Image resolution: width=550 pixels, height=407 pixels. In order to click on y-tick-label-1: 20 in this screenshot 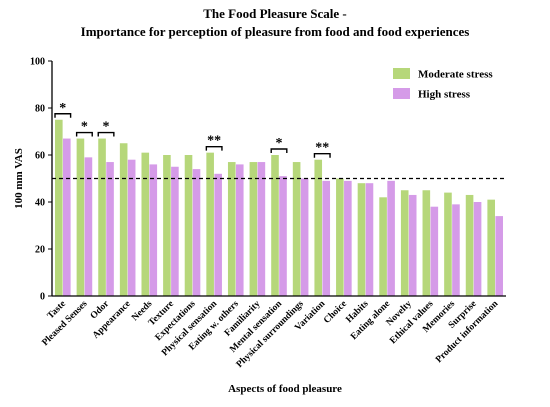, I will do `click(40, 250)`.